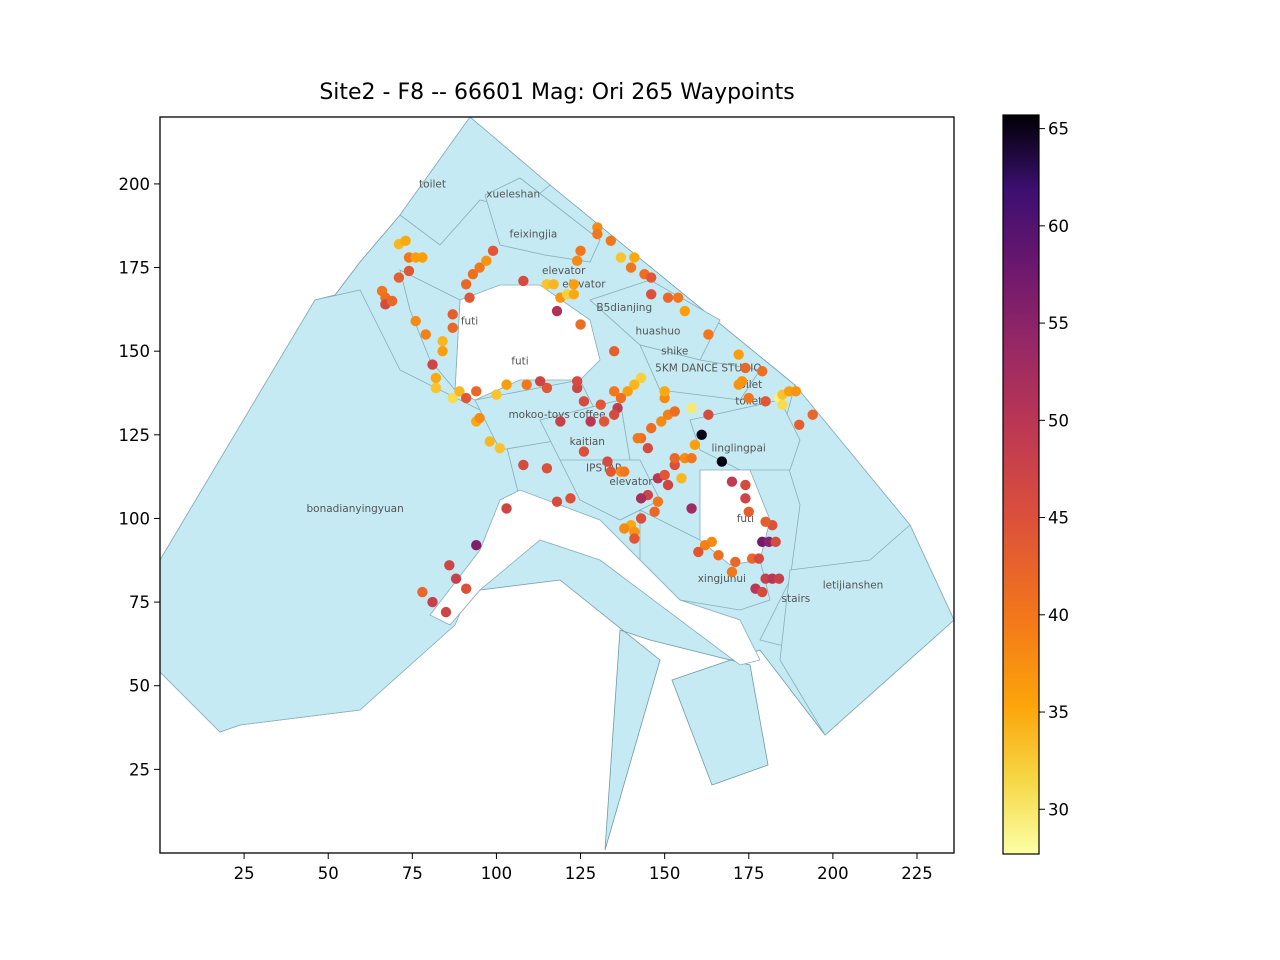 The image size is (1280, 960). Describe the element at coordinates (519, 362) in the screenshot. I see `room-label: futi` at that location.